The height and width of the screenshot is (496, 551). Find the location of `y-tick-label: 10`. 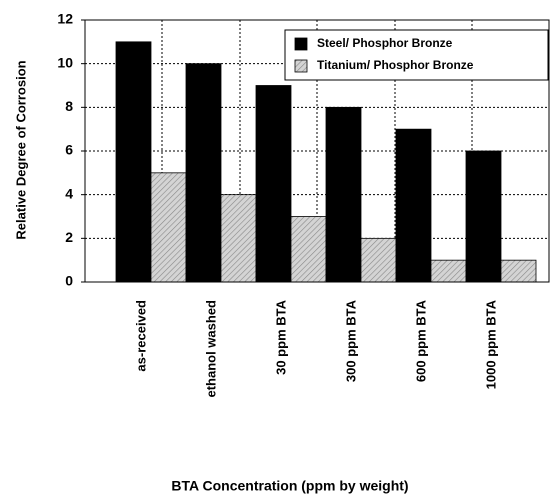

y-tick-label: 10 is located at coordinates (65, 62).